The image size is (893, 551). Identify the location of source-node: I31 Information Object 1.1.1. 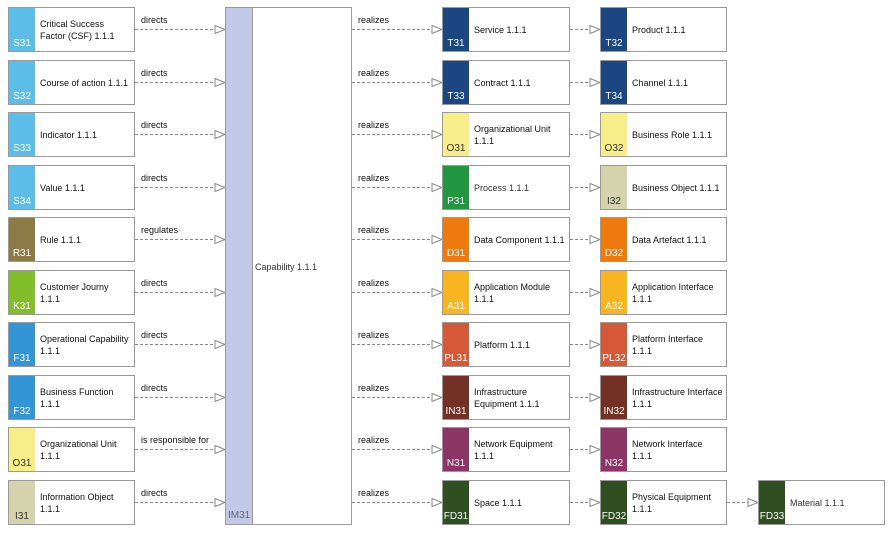
(71, 502).